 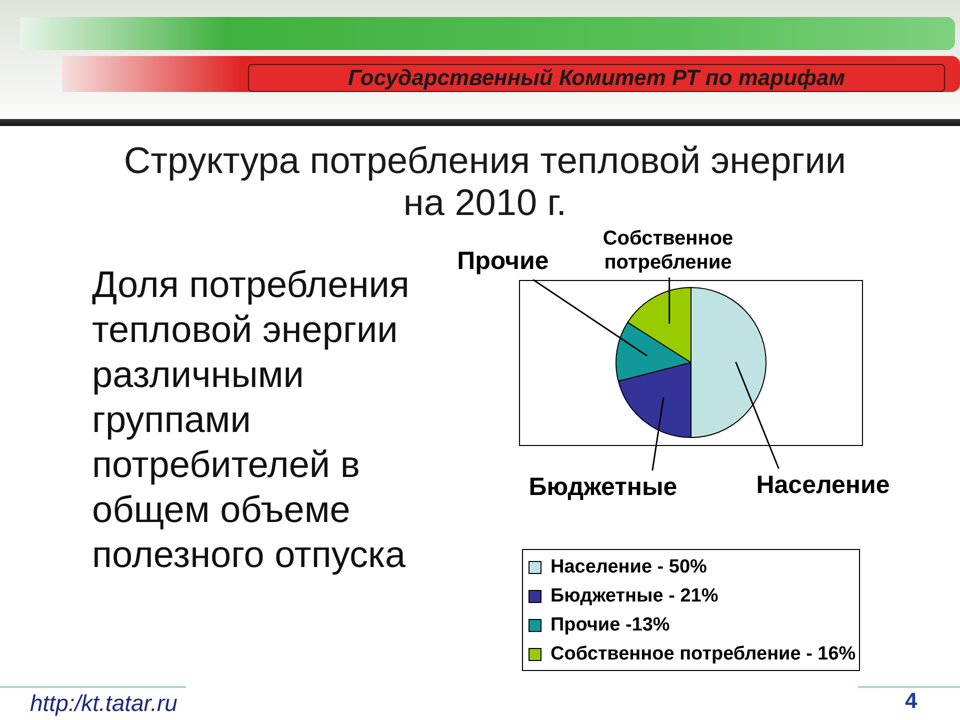 What do you see at coordinates (610, 625) in the screenshot?
I see `legend-label: Прочие -13%` at bounding box center [610, 625].